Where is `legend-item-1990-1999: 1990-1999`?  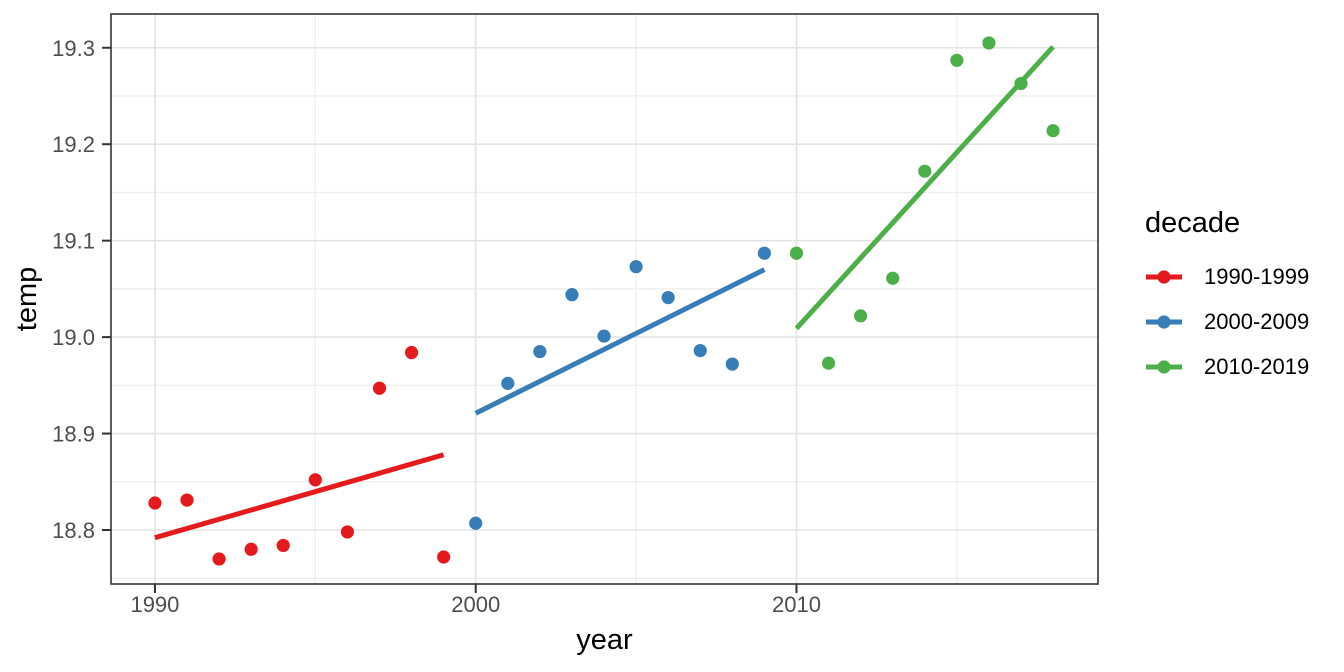 legend-item-1990-1999: 1990-1999 is located at coordinates (1227, 277).